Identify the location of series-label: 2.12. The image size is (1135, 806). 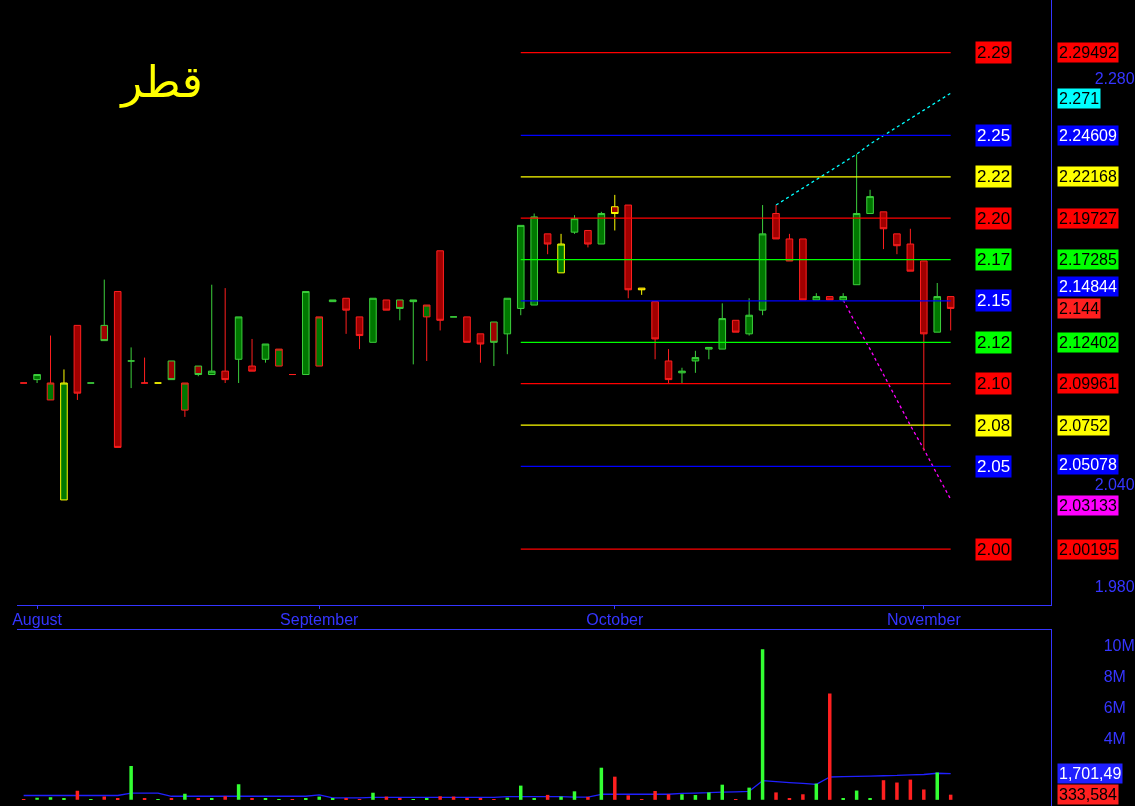
(994, 342).